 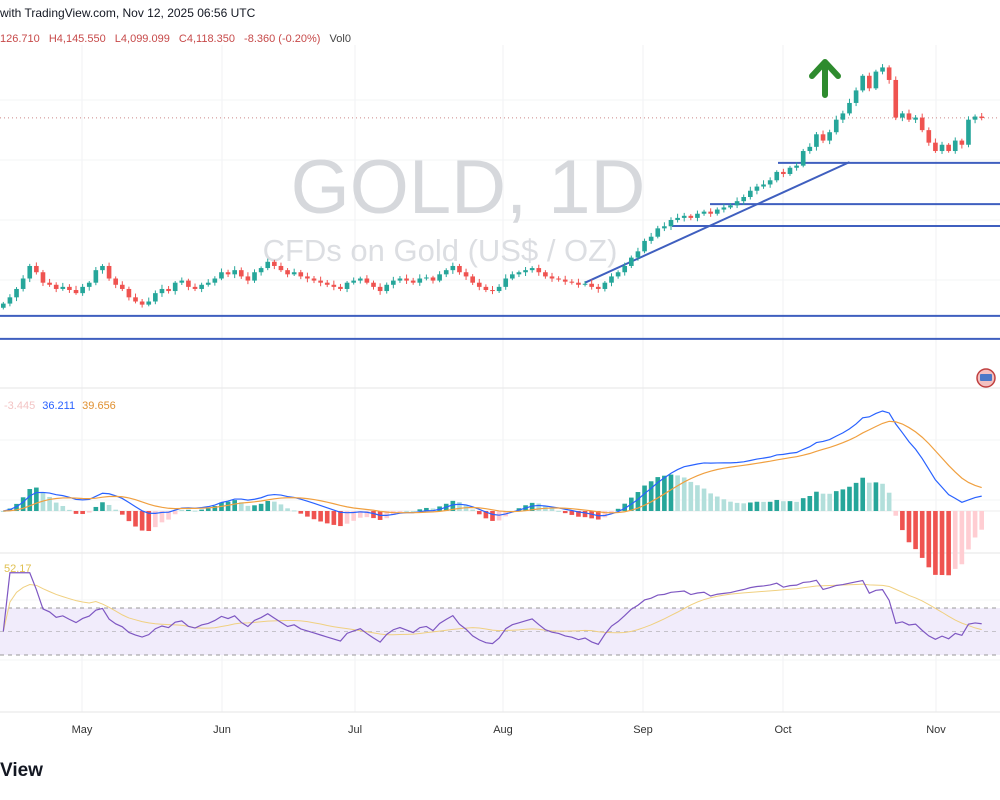 What do you see at coordinates (21, 770) in the screenshot?
I see `tradingview-brand: View` at bounding box center [21, 770].